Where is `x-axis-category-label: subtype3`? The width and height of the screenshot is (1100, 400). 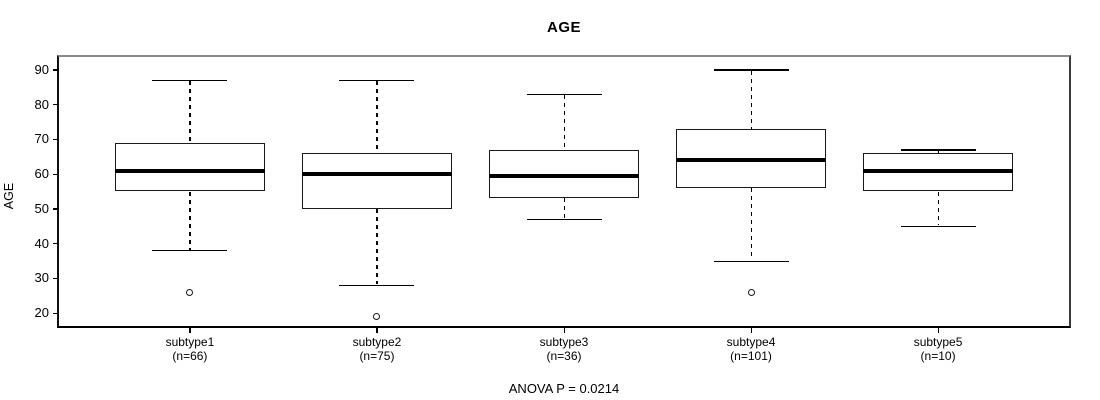 x-axis-category-label: subtype3 is located at coordinates (564, 342).